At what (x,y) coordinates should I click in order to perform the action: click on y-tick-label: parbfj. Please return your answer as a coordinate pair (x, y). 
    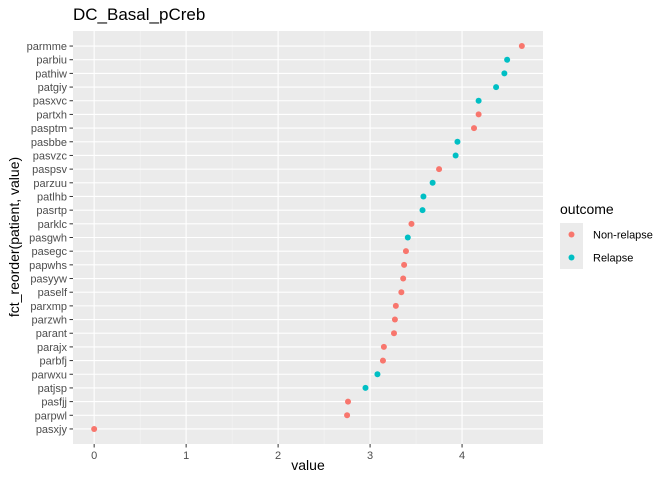
    Looking at the image, I should click on (53, 362).